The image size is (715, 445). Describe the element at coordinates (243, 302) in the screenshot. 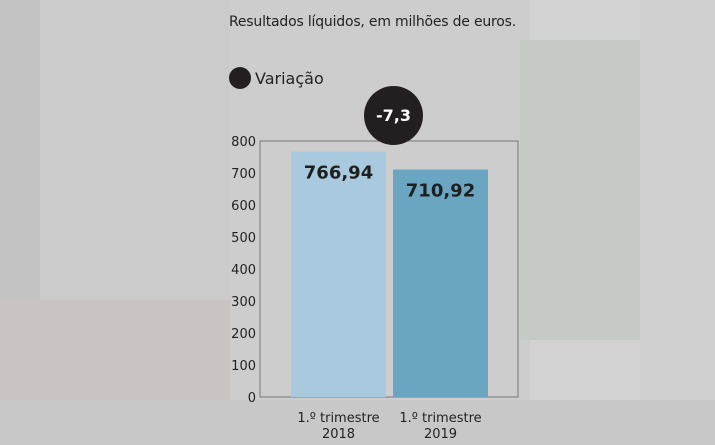

I see `y-tick-label: 300` at that location.